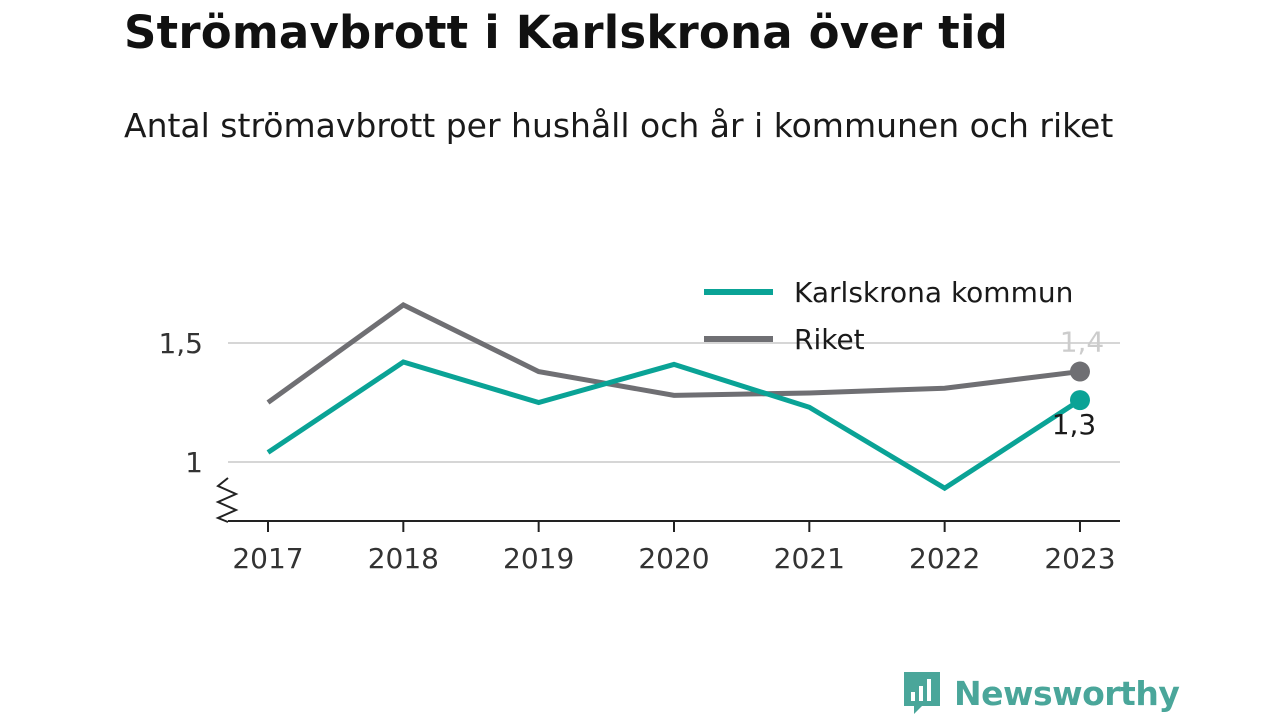 This screenshot has width=1280, height=720. Describe the element at coordinates (1082, 342) in the screenshot. I see `end-label-riket: 1,4` at that location.